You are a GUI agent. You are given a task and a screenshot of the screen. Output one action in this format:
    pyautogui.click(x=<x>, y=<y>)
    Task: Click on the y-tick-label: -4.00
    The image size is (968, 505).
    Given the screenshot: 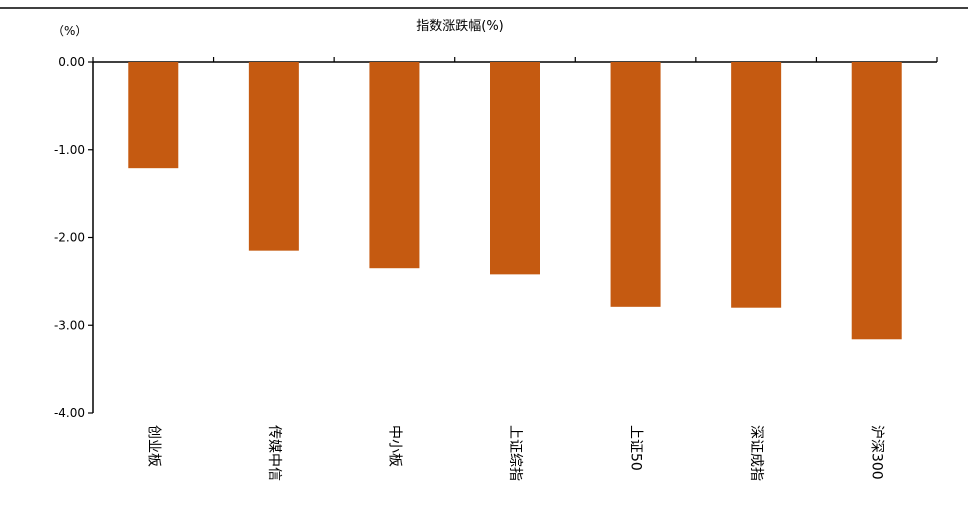 What is the action you would take?
    pyautogui.click(x=69, y=413)
    